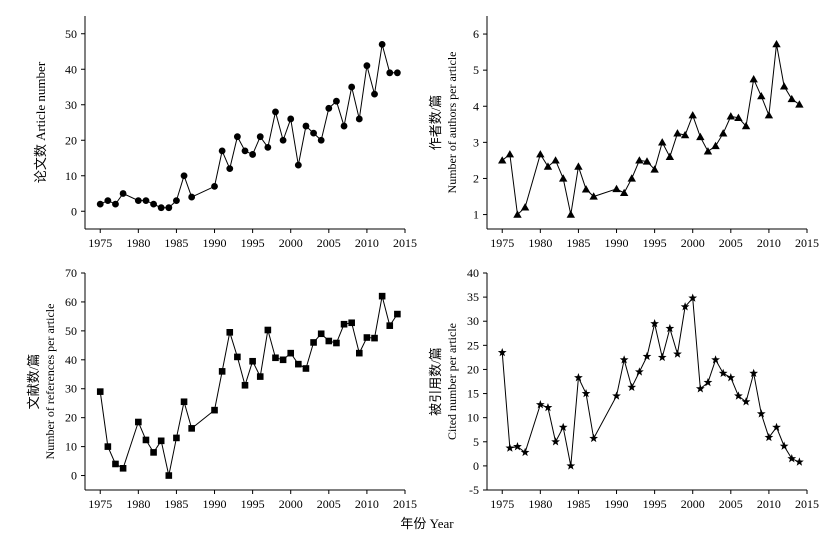  What do you see at coordinates (476, 178) in the screenshot?
I see `y-tick-label: 2` at bounding box center [476, 178].